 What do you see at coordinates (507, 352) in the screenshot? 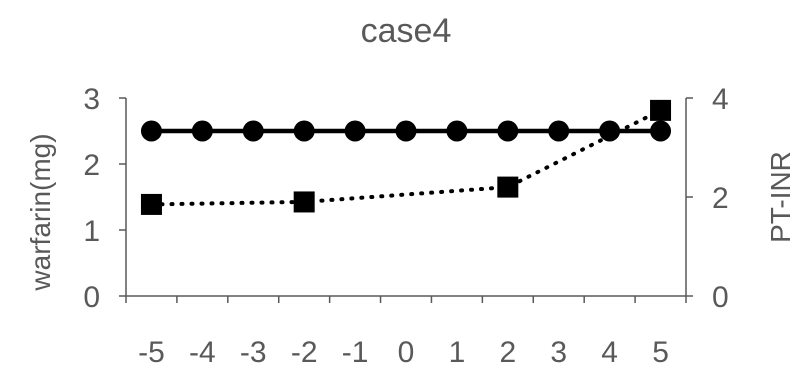
I see `x-tick-label: 2` at bounding box center [507, 352].